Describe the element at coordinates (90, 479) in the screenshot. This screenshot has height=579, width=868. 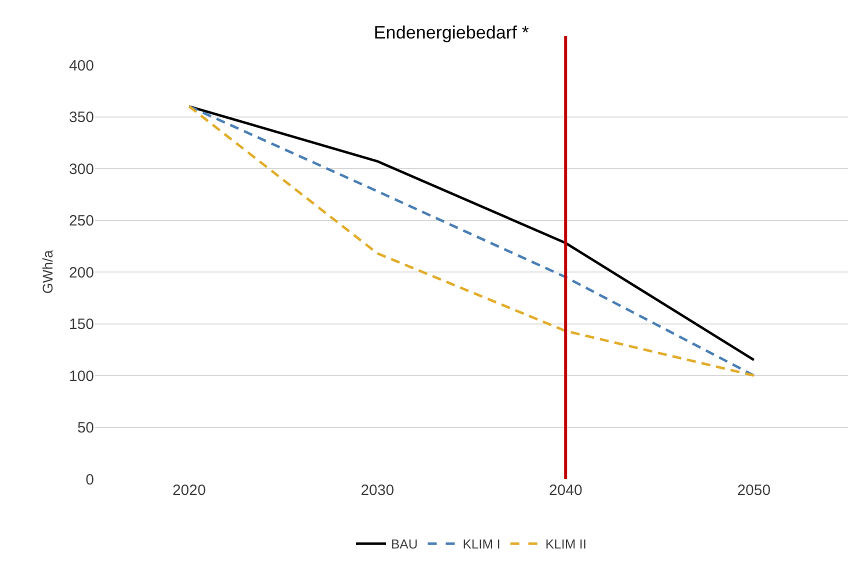
I see `y-tick-label: 0` at that location.